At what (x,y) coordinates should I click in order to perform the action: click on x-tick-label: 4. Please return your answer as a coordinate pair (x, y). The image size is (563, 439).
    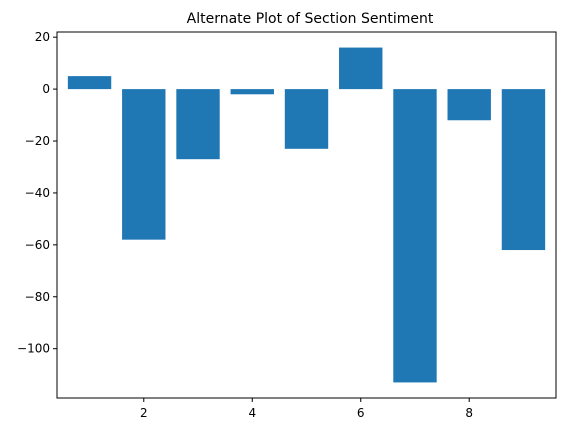
    Looking at the image, I should click on (252, 413).